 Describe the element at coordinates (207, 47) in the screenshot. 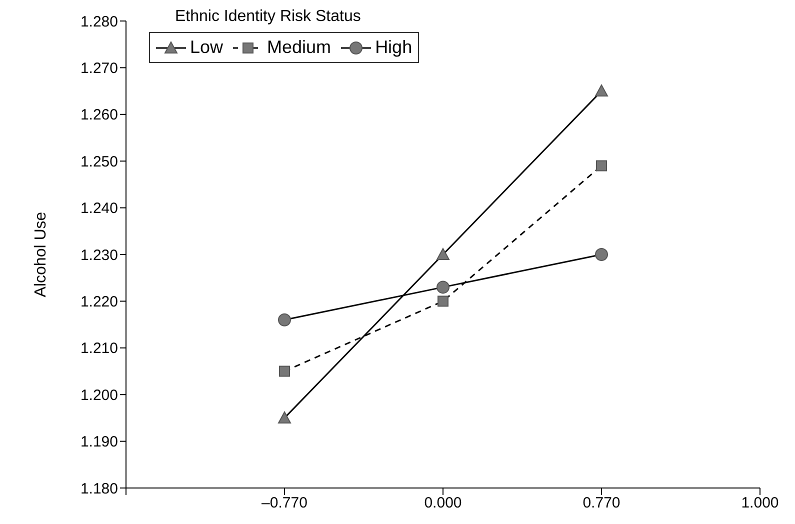

I see `legend-label: Low` at that location.